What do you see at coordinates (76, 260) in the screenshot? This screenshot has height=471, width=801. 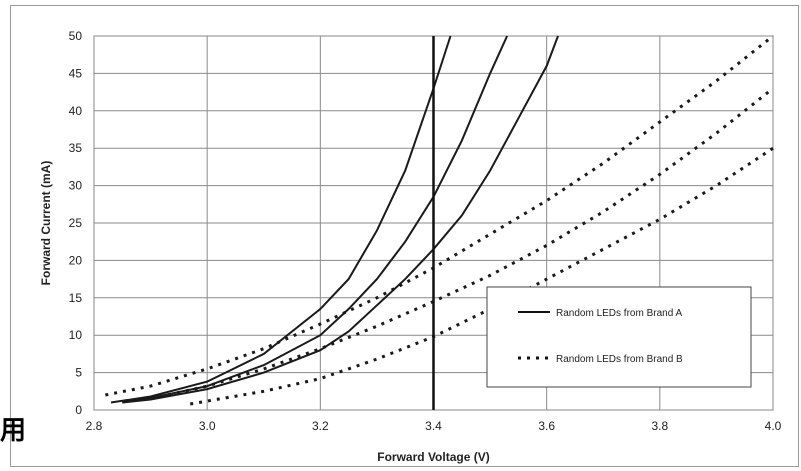 I see `y-tick-label: 20` at bounding box center [76, 260].